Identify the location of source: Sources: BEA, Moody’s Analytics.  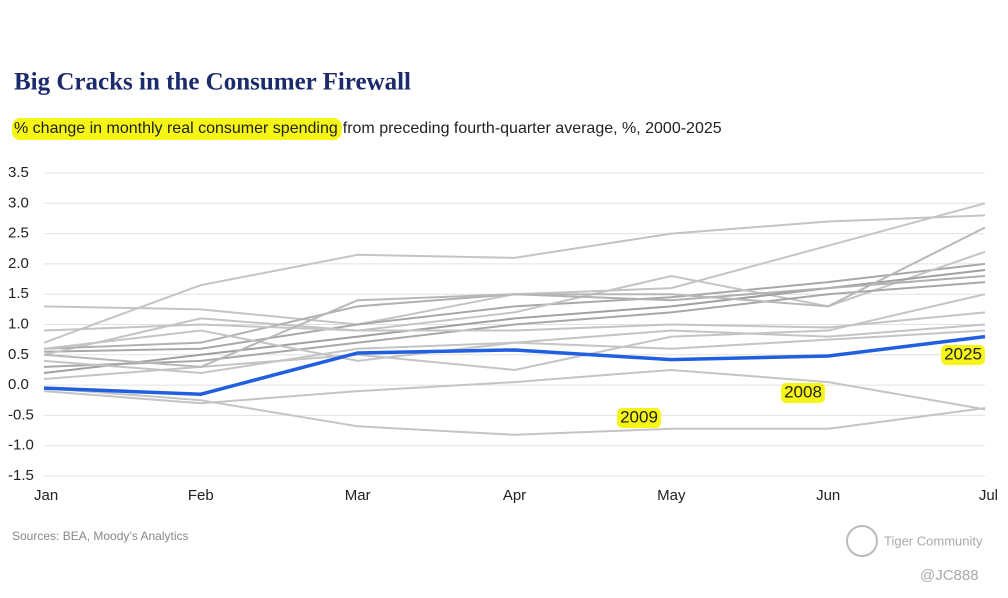
(100, 536).